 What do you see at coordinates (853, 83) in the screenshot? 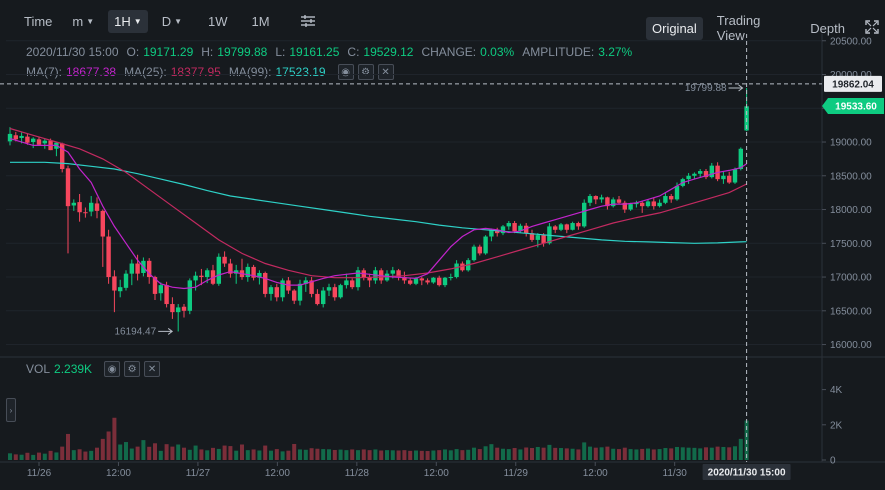
I see `crosshair-price-tag` at bounding box center [853, 83].